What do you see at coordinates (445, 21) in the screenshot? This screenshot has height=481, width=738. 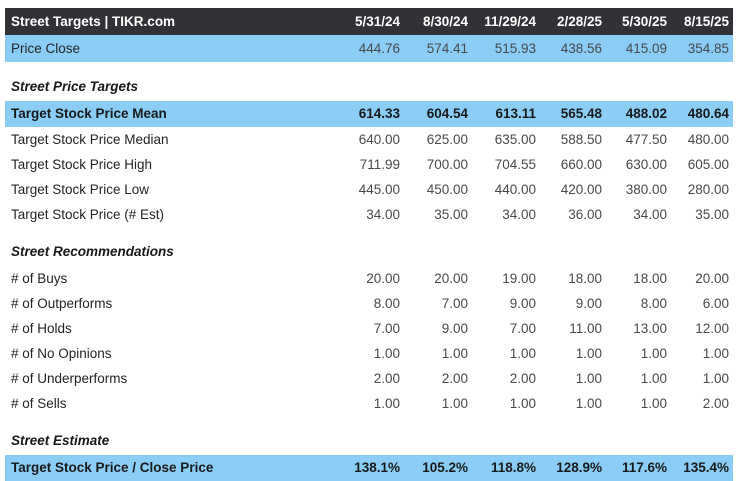 I see `column-header-date: 8/30/24` at bounding box center [445, 21].